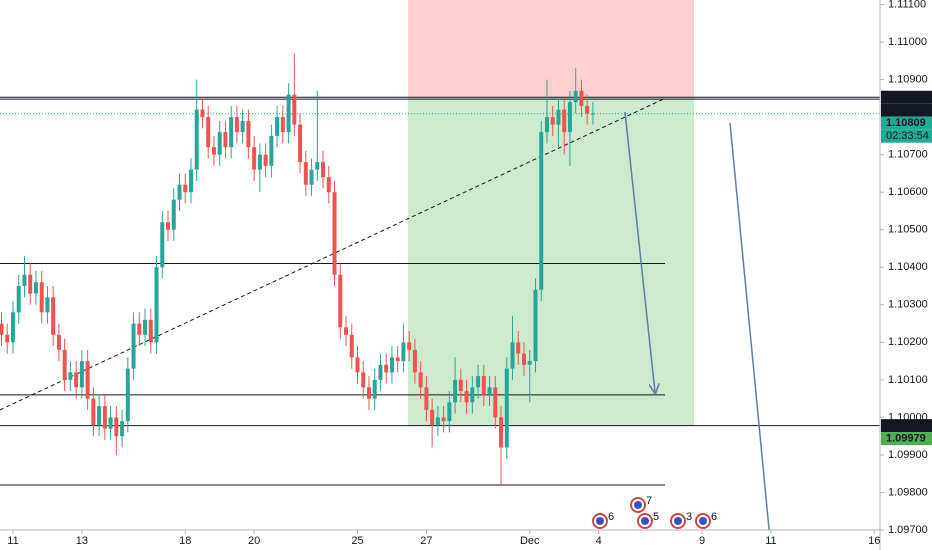 The width and height of the screenshot is (932, 550). What do you see at coordinates (908, 380) in the screenshot?
I see `y-tick-label: 1.10100` at bounding box center [908, 380].